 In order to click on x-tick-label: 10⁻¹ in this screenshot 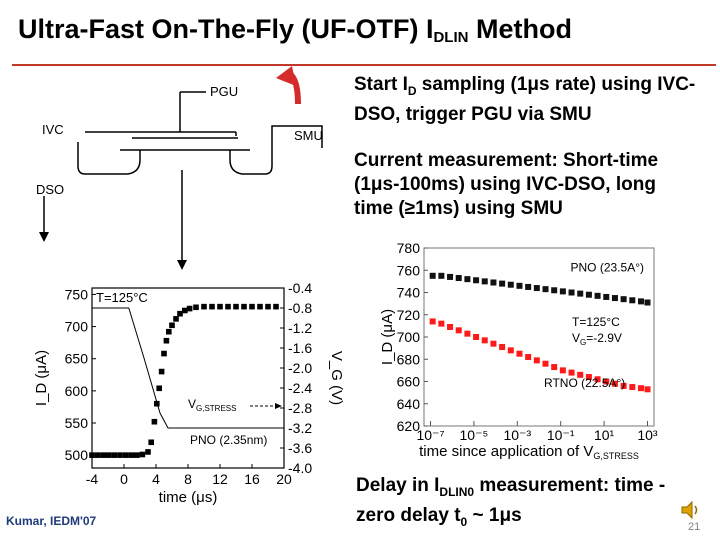, I will do `click(561, 435)`.